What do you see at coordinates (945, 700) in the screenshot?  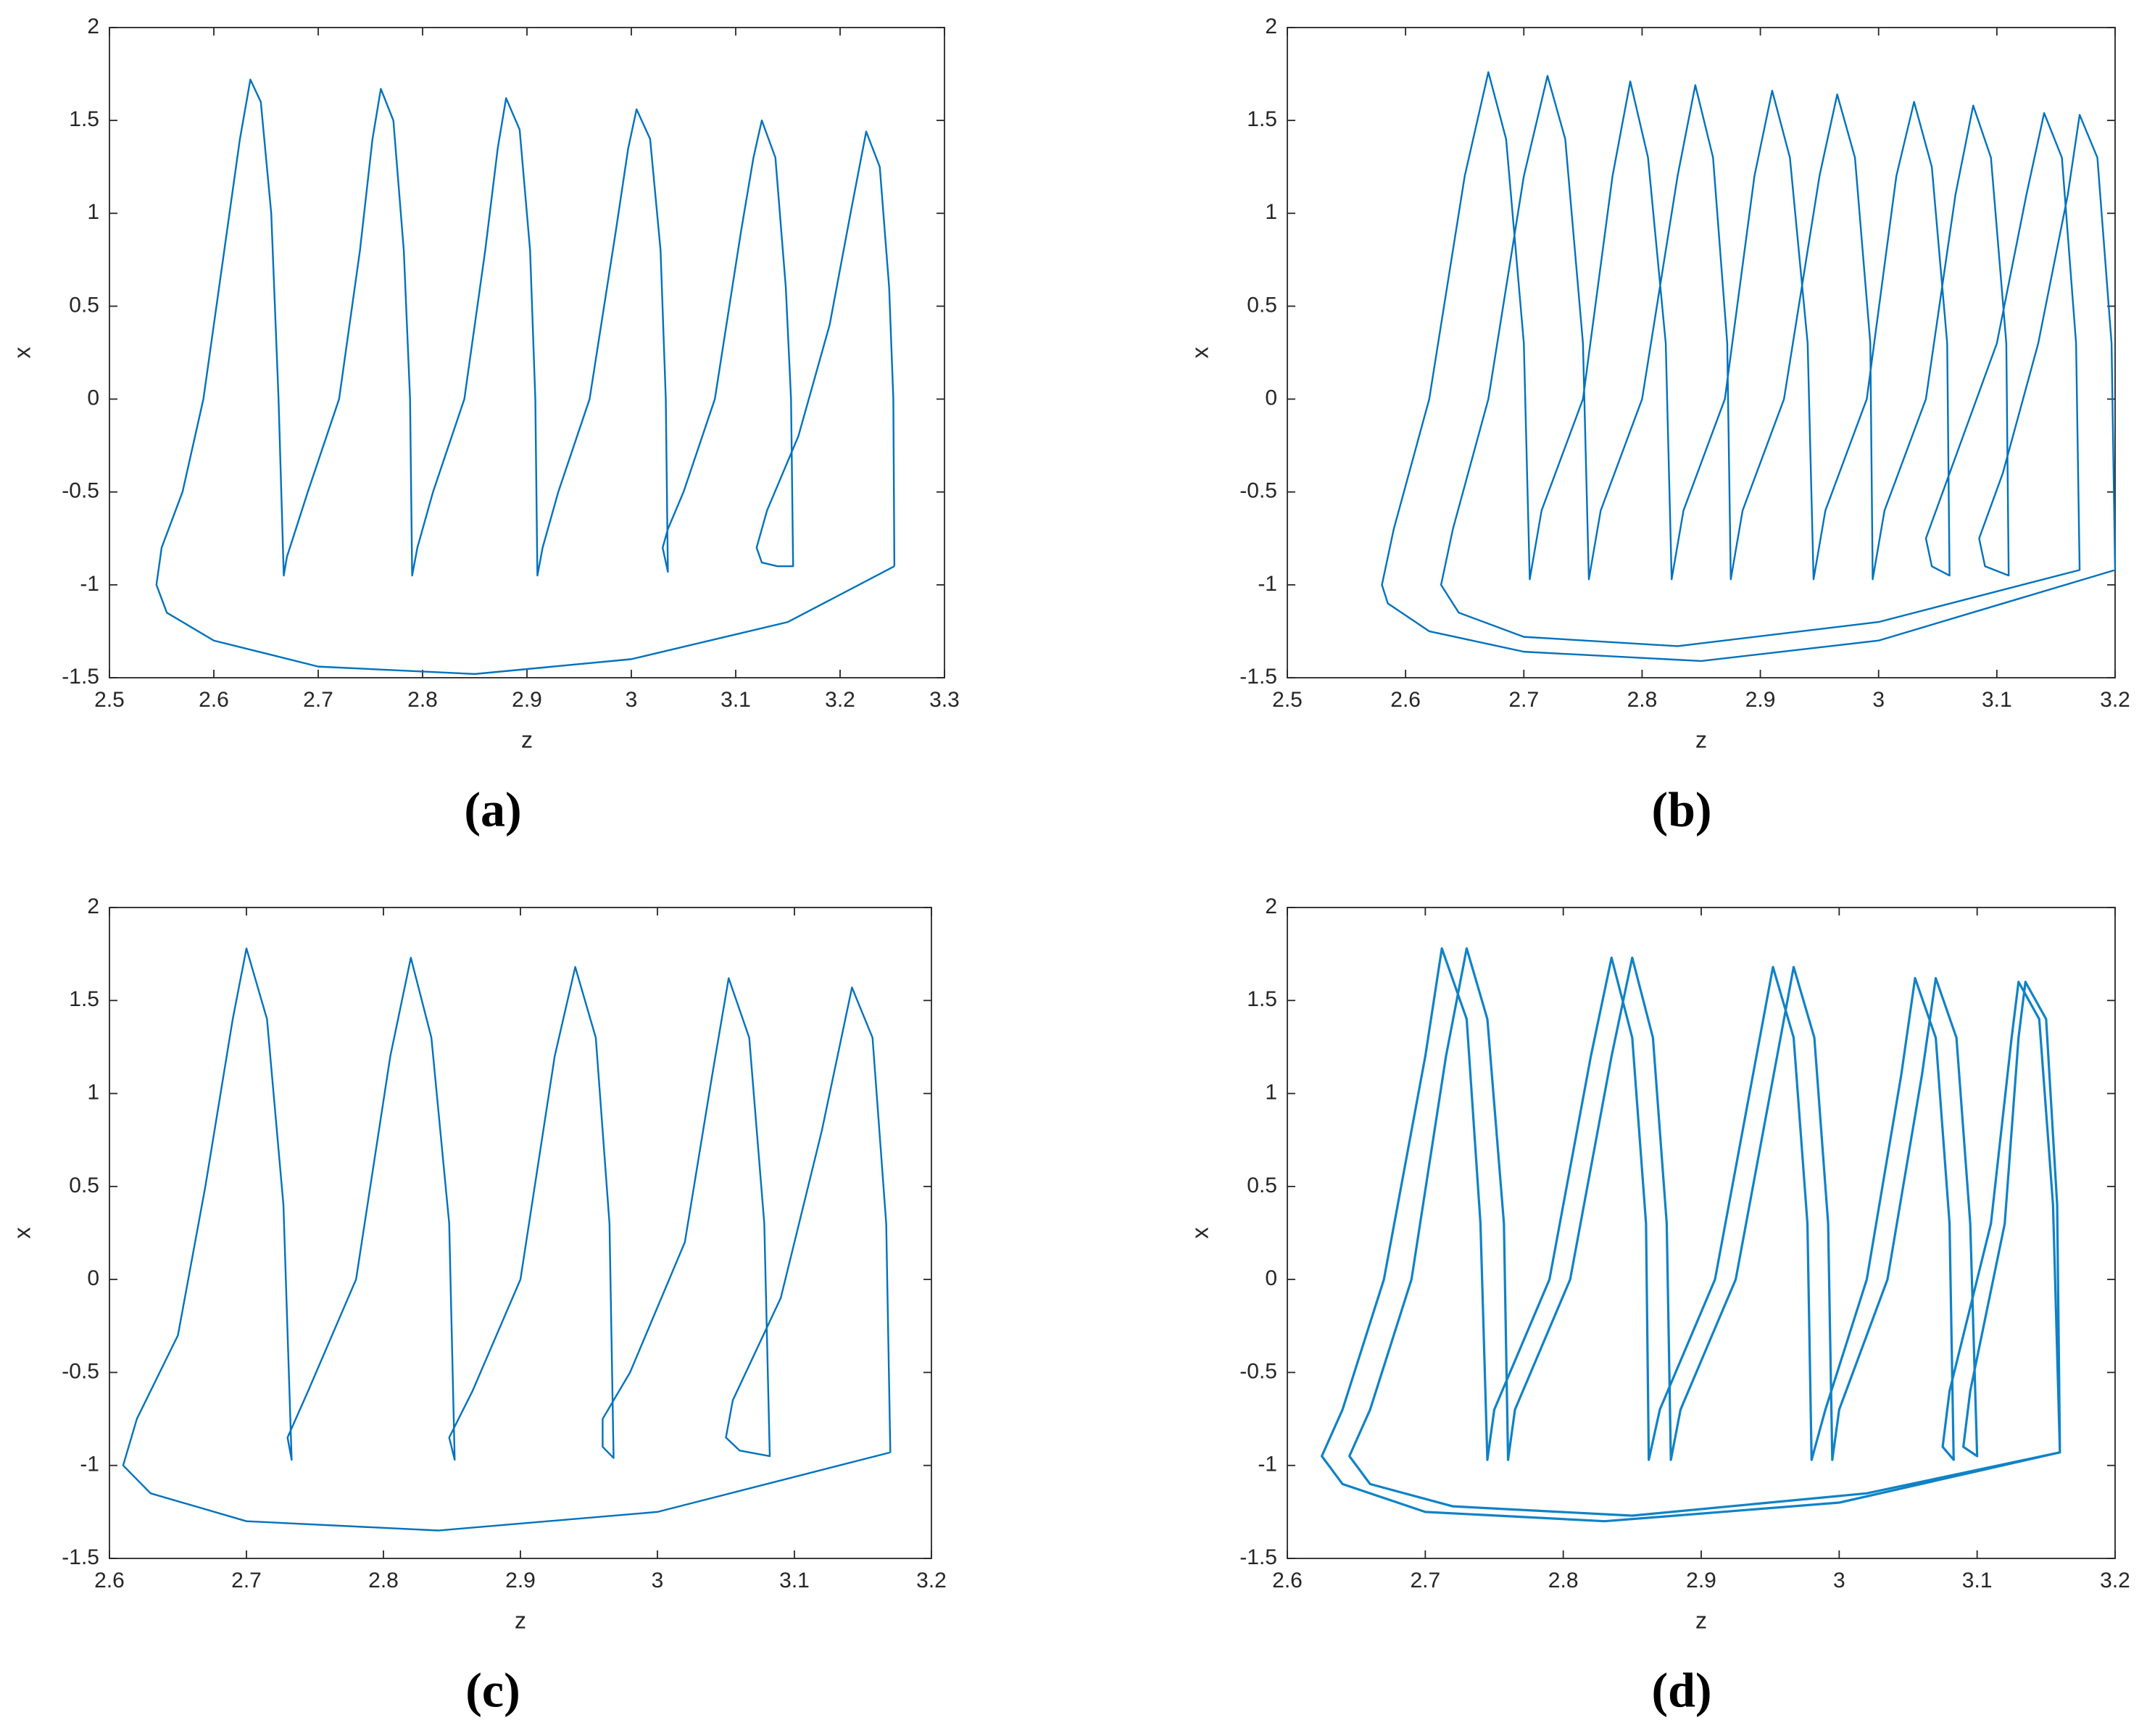 I see `x-tick-label: 3.3` at bounding box center [945, 700].